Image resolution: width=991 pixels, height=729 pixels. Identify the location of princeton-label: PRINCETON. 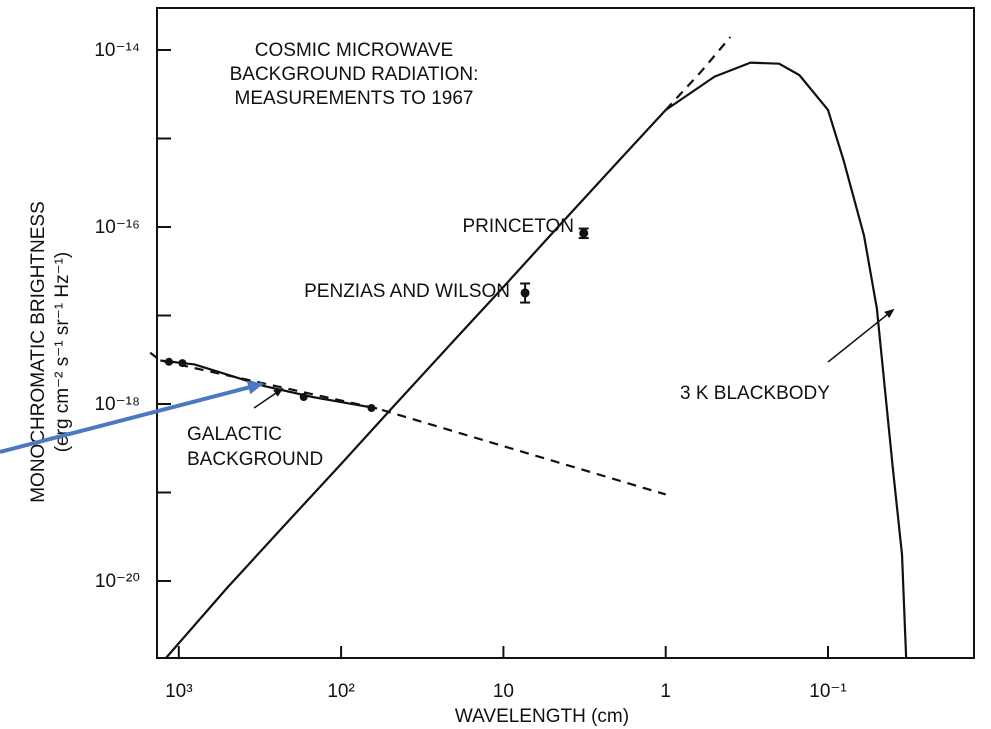
(518, 226).